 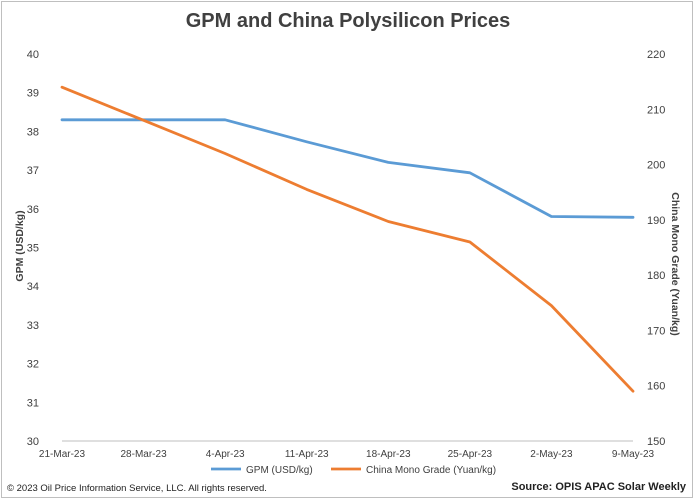 I want to click on legend-label: GPM (USD/kg), so click(x=279, y=470).